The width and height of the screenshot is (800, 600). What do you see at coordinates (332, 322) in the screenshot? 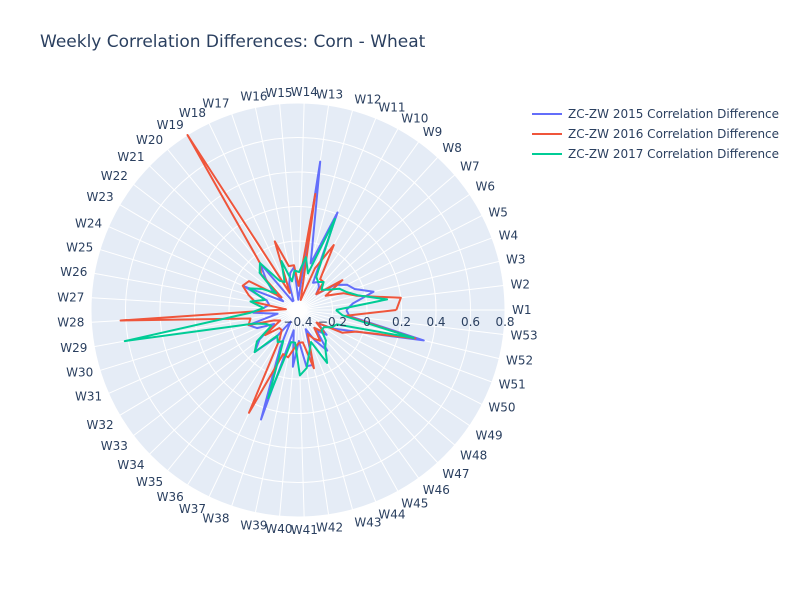
I see `radial-tick-label: −0.2` at bounding box center [332, 322].